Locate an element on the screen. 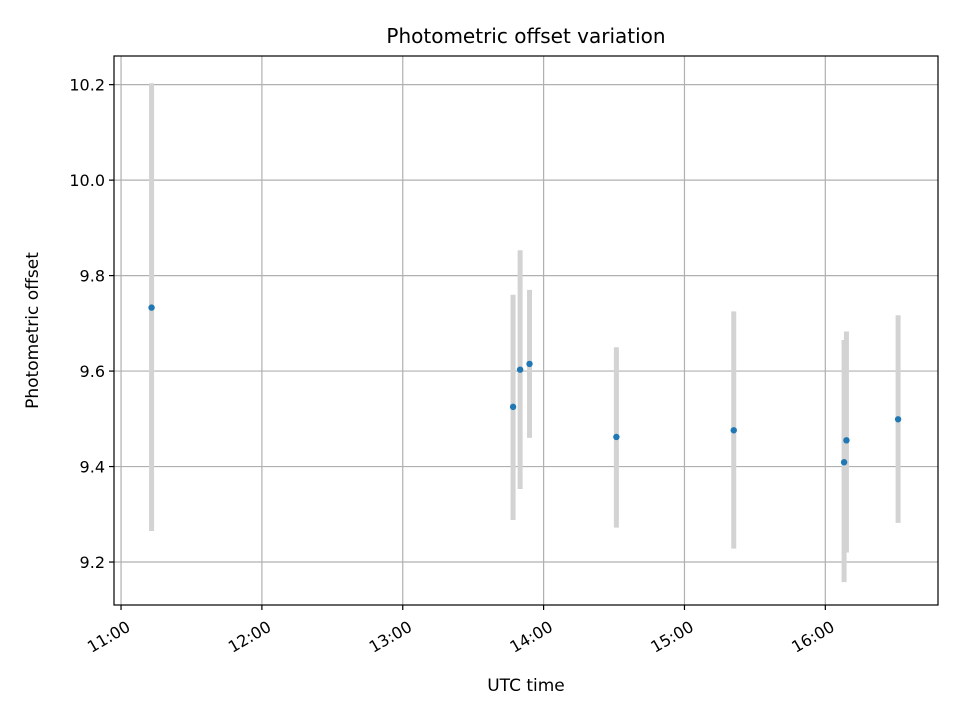 This screenshot has height=720, width=960. x-axis-label: UTC time is located at coordinates (526, 686).